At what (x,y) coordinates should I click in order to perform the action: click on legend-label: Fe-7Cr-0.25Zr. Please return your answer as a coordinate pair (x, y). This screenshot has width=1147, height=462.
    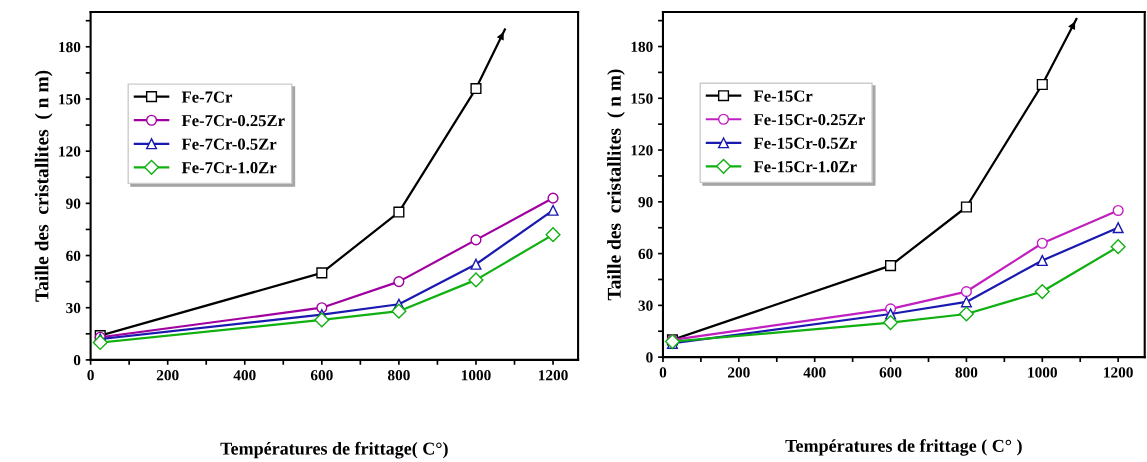
    Looking at the image, I should click on (233, 120).